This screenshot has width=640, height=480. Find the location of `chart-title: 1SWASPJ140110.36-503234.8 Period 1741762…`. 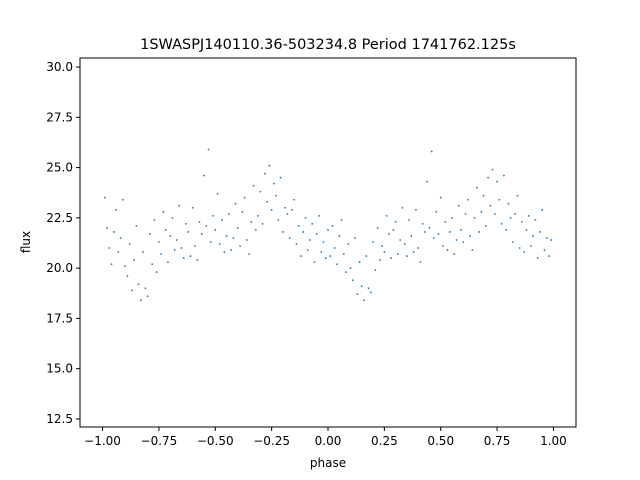

chart-title: 1SWASPJ140110.36-503234.8 Period 1741762… is located at coordinates (328, 45).